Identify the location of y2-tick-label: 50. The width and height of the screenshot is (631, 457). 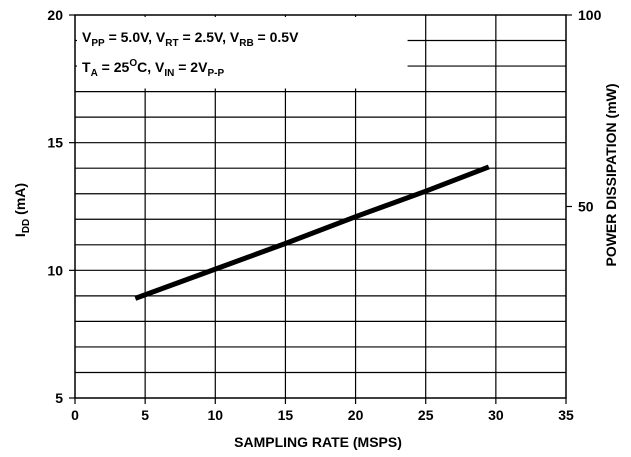
(586, 207).